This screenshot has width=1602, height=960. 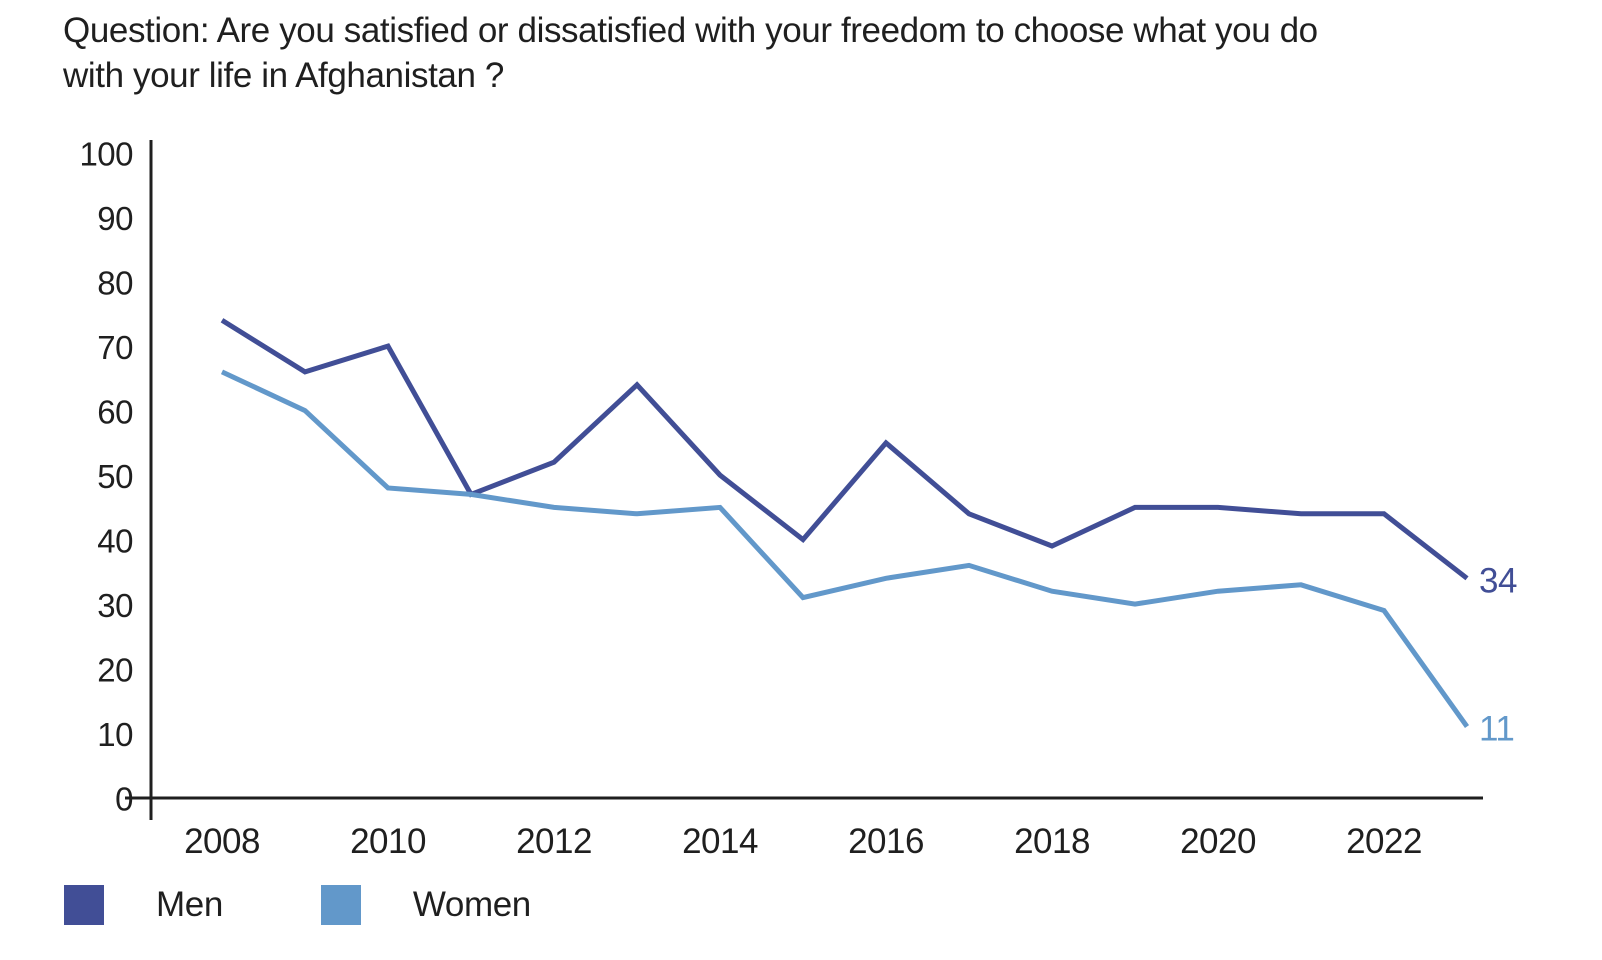 What do you see at coordinates (1218, 841) in the screenshot?
I see `x-tick-label: 2020` at bounding box center [1218, 841].